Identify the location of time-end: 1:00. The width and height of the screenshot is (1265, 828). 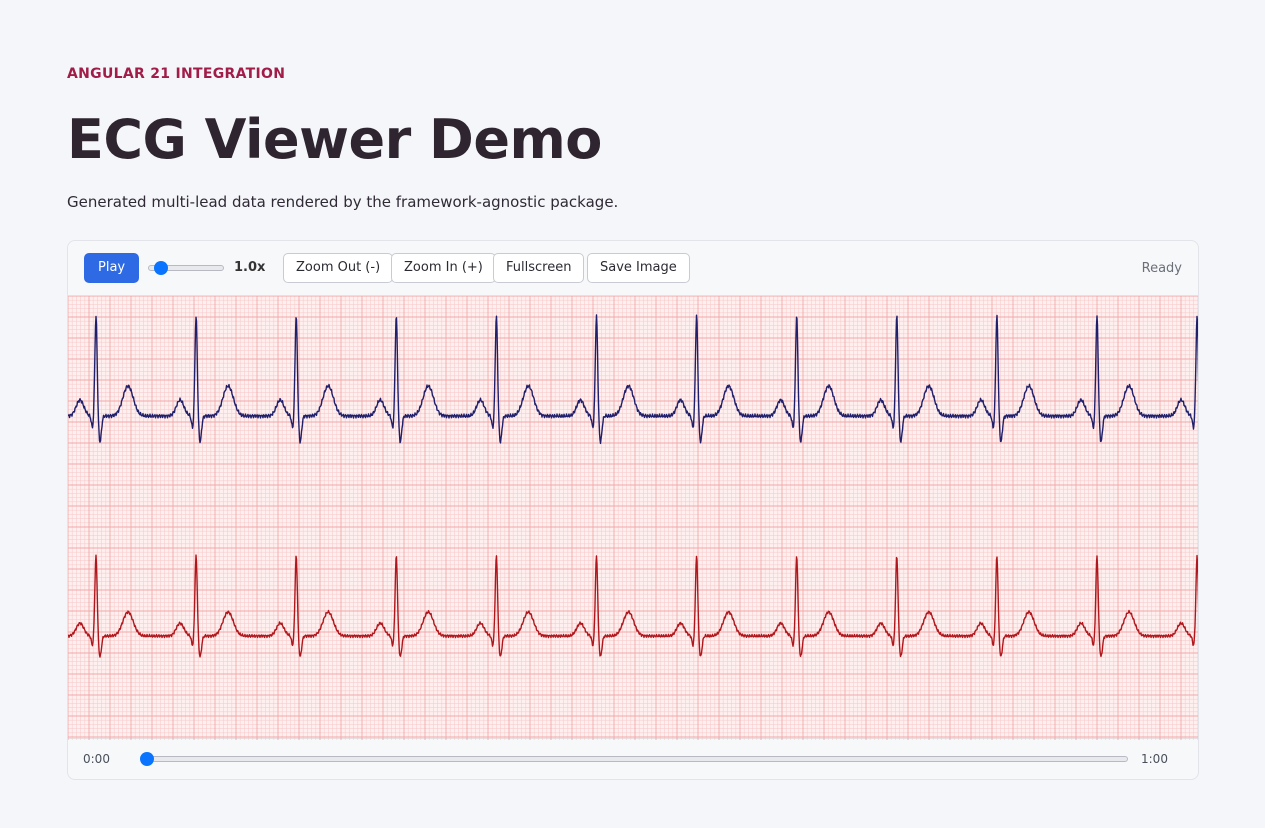
(1154, 759).